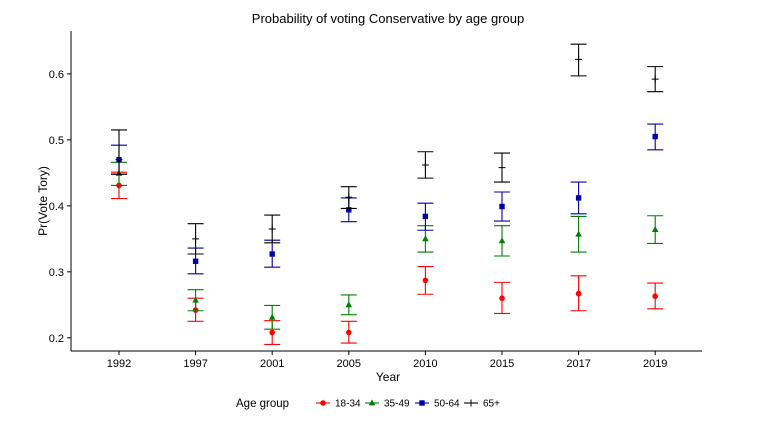  Describe the element at coordinates (56, 207) in the screenshot. I see `y-tick-label: 0.4` at that location.